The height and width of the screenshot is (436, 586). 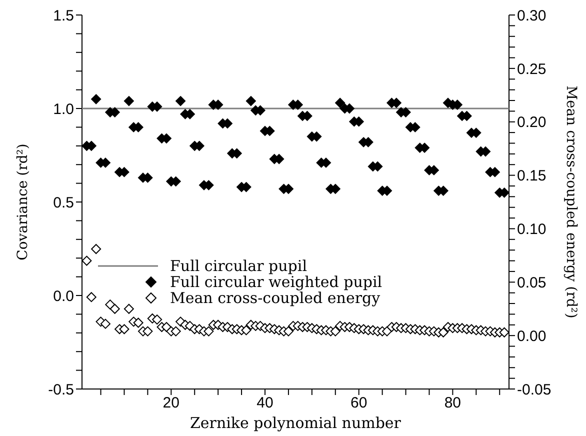 What do you see at coordinates (453, 403) in the screenshot?
I see `x-tick-label: 80` at bounding box center [453, 403].